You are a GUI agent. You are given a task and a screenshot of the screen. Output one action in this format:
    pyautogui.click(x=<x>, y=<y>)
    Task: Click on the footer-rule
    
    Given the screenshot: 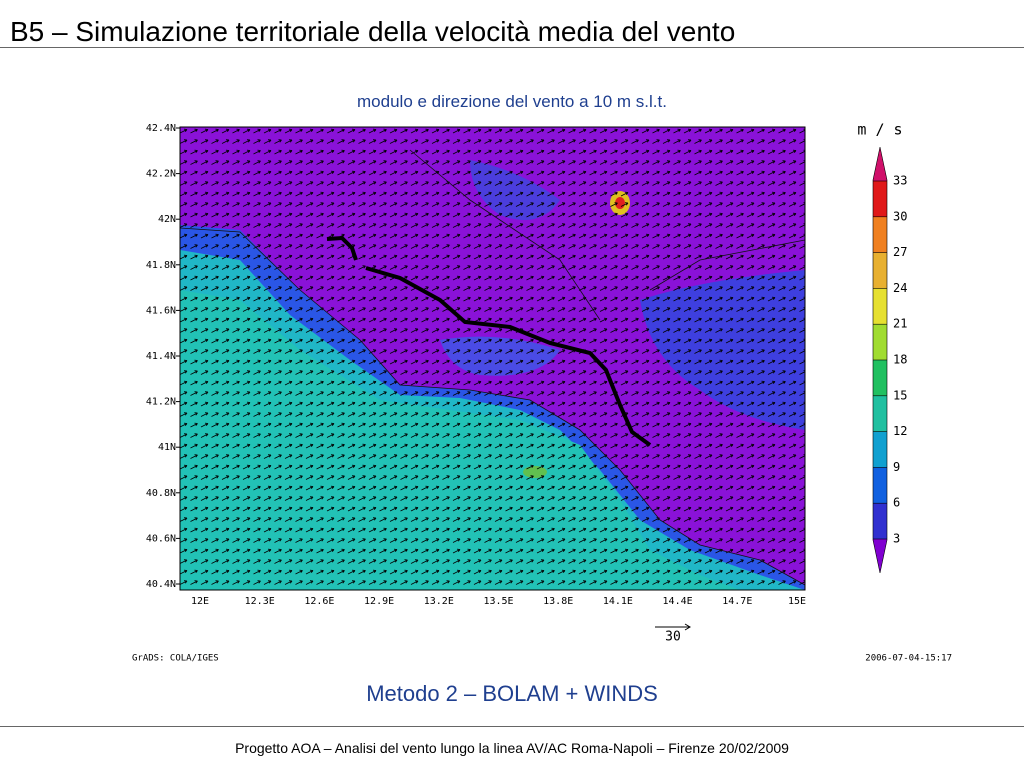 What is the action you would take?
    pyautogui.click(x=512, y=726)
    